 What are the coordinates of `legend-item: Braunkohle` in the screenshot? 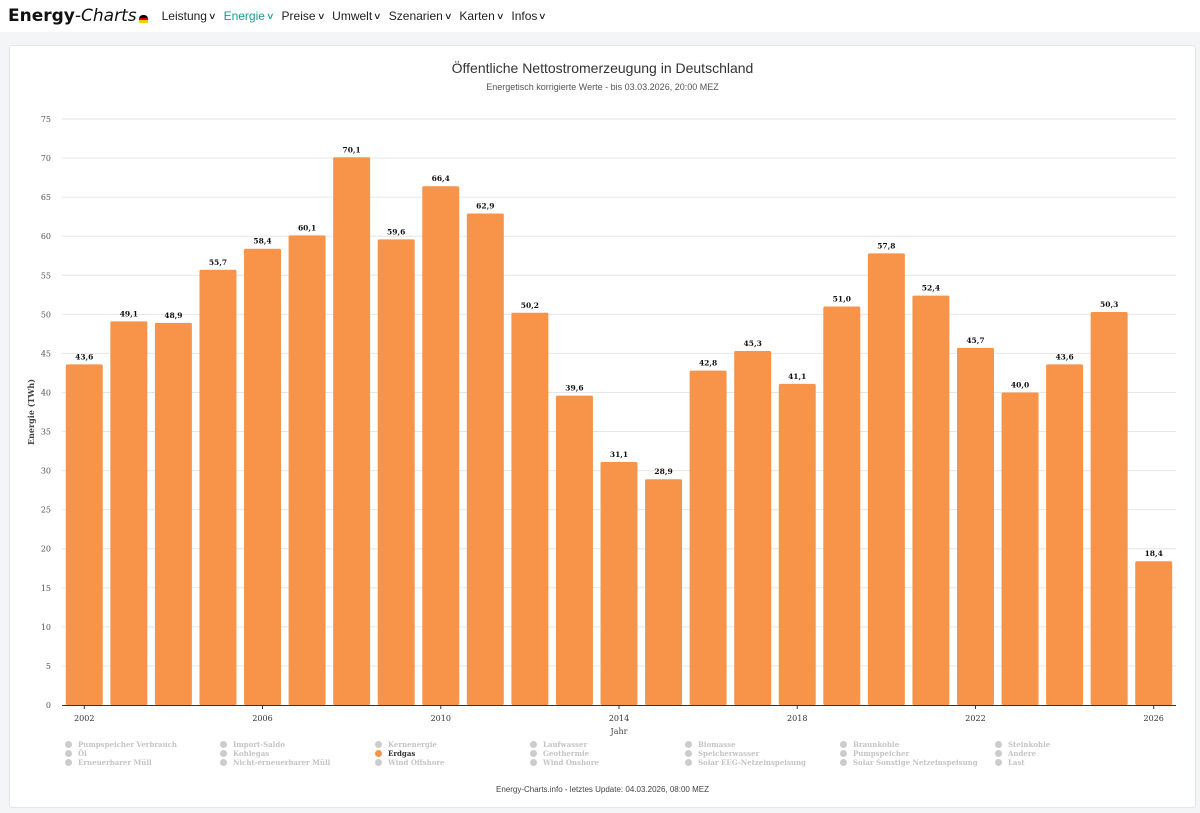 It's located at (917, 744).